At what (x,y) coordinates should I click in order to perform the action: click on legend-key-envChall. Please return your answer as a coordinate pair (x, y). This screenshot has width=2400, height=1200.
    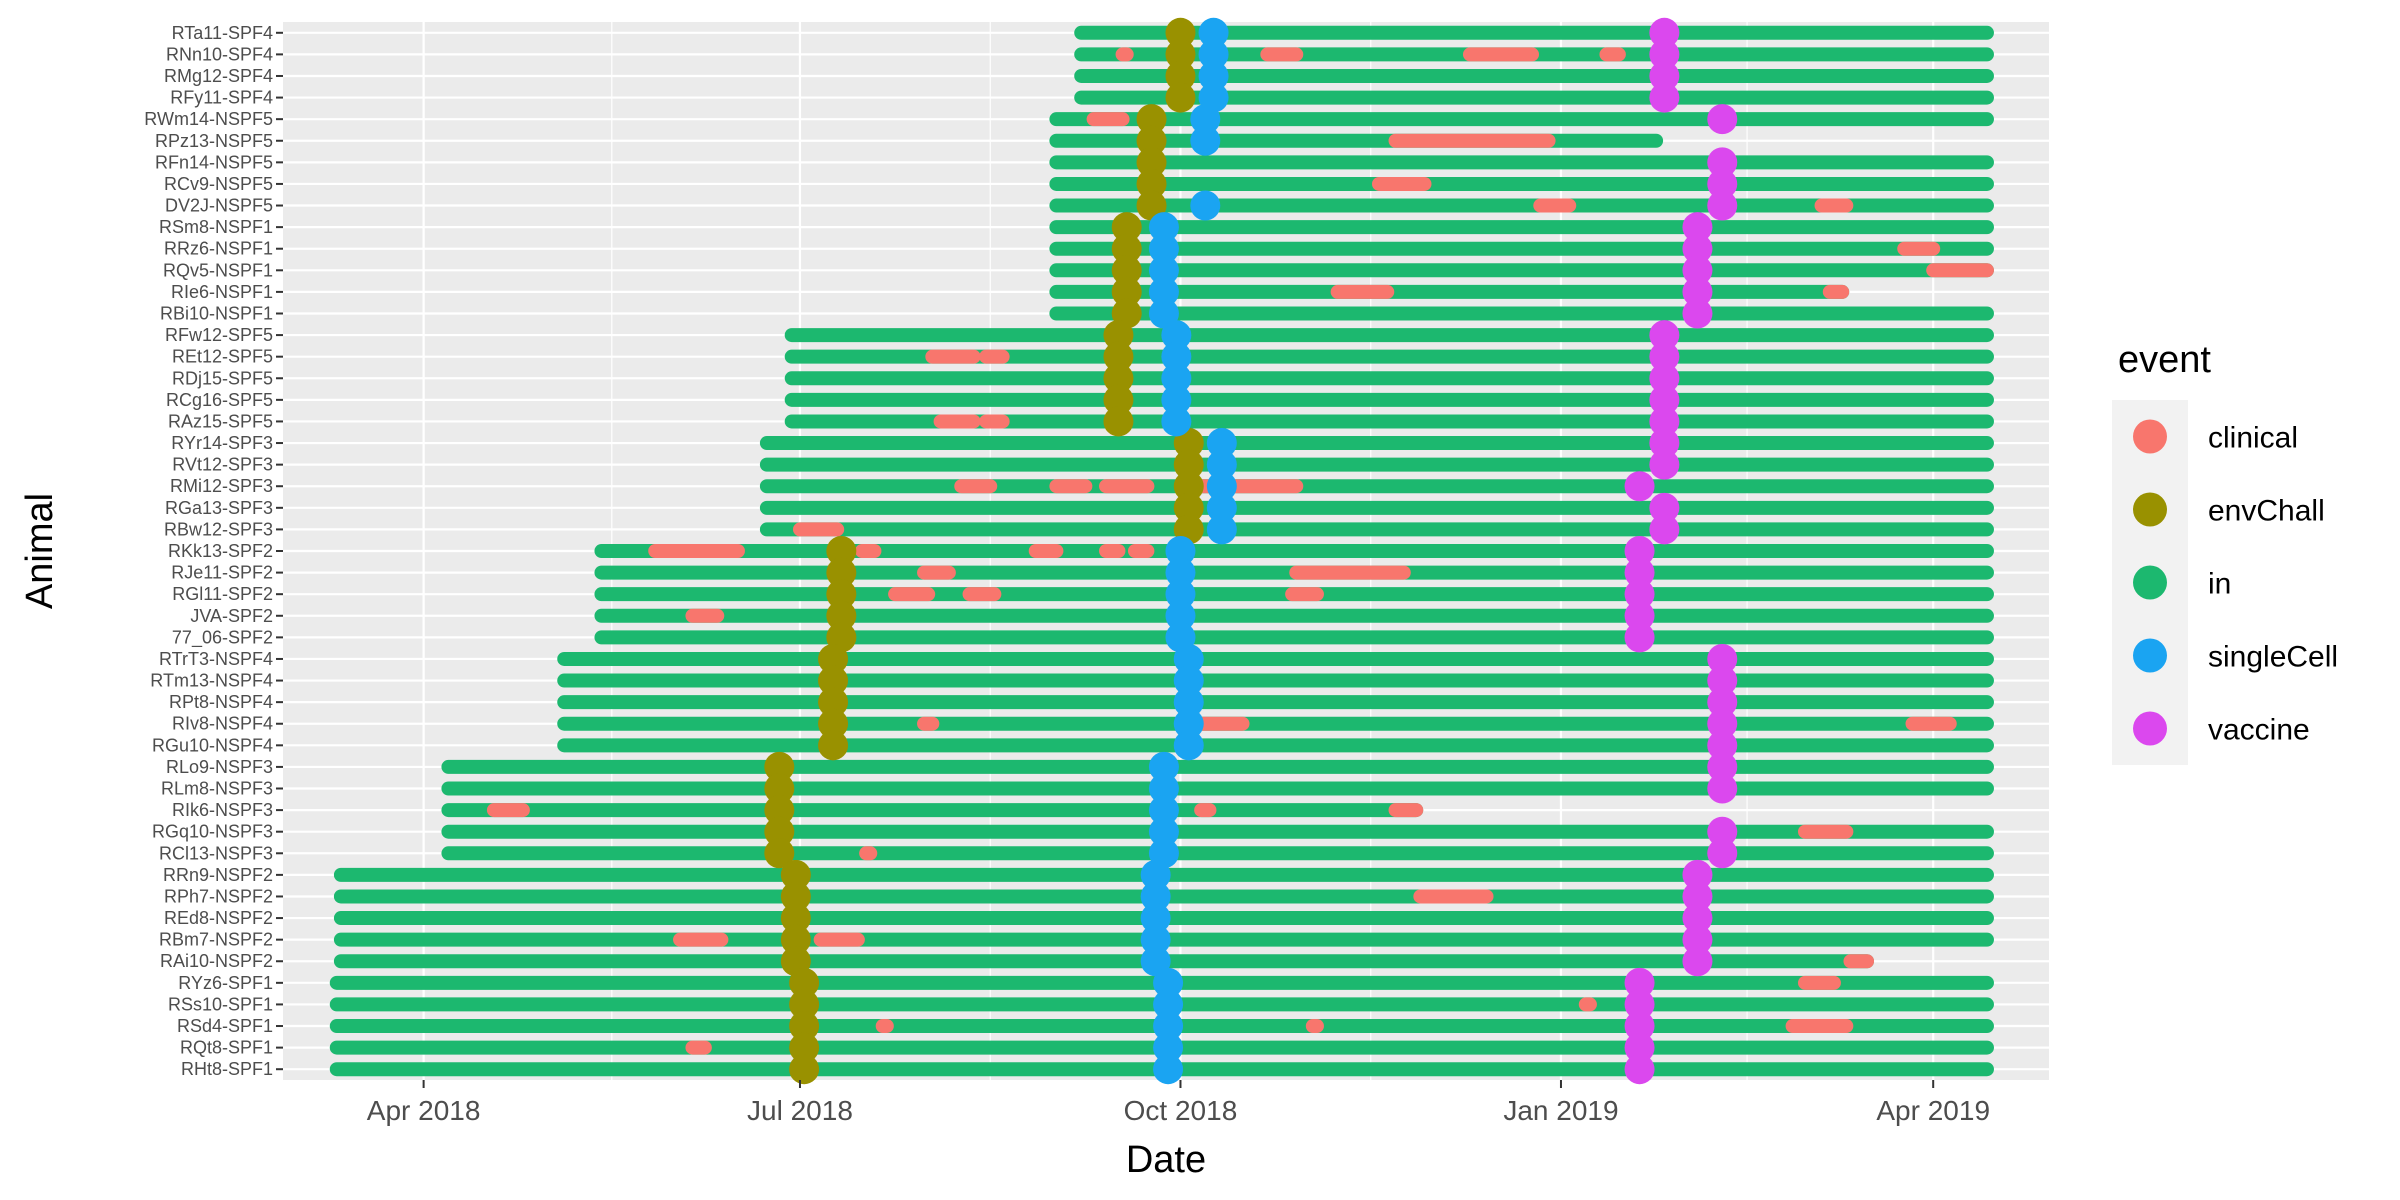
    Looking at the image, I should click on (2150, 509).